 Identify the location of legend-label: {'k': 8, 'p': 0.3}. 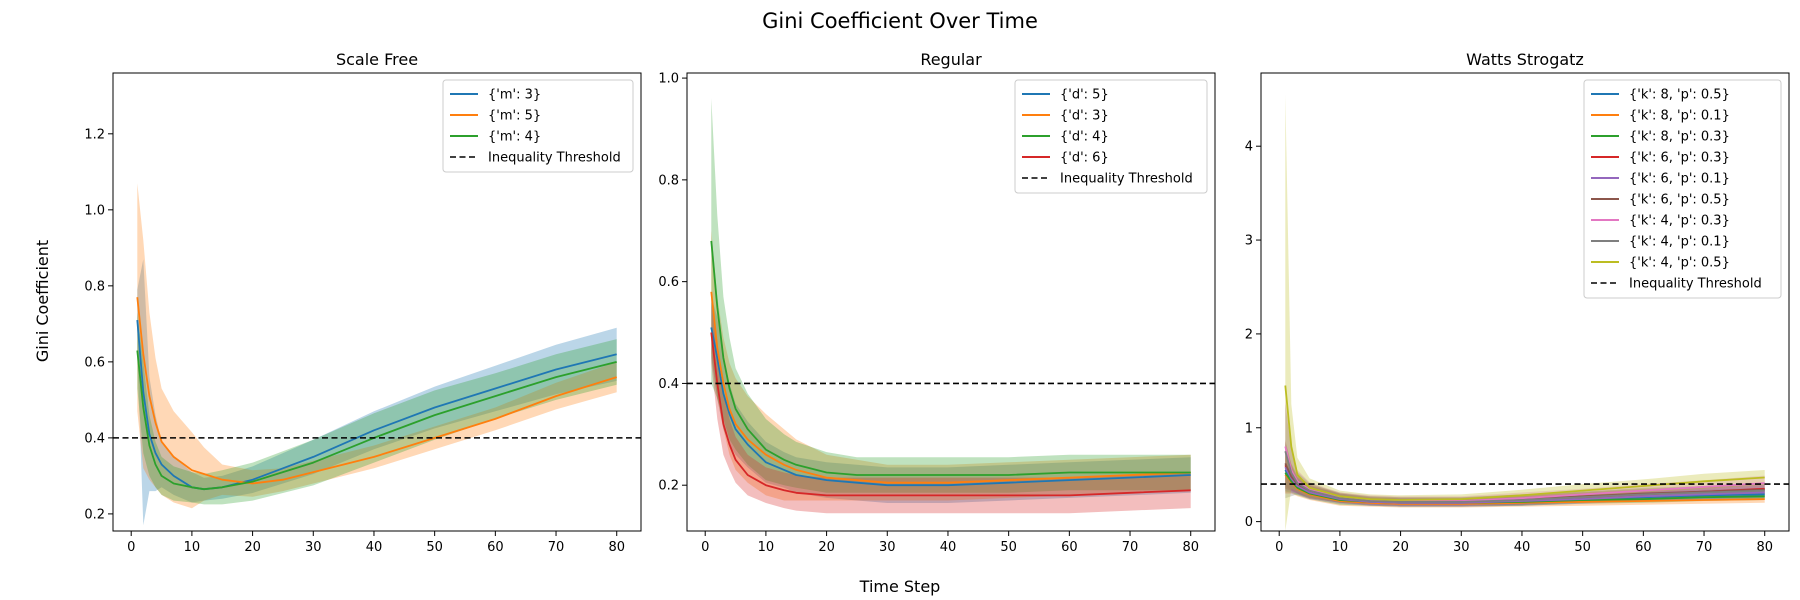
(1679, 137).